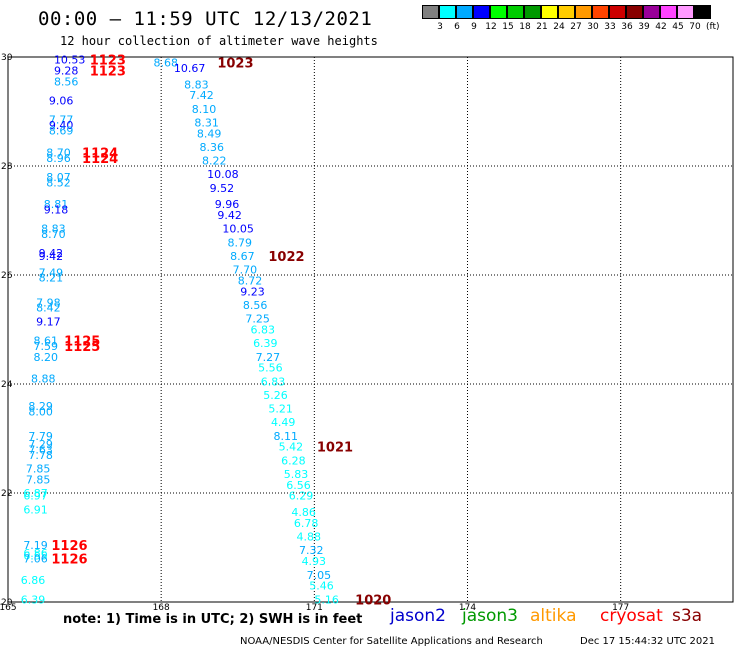 This screenshot has height=650, width=740. Describe the element at coordinates (214, 161) in the screenshot. I see `wave-height-point: 8.22` at that location.